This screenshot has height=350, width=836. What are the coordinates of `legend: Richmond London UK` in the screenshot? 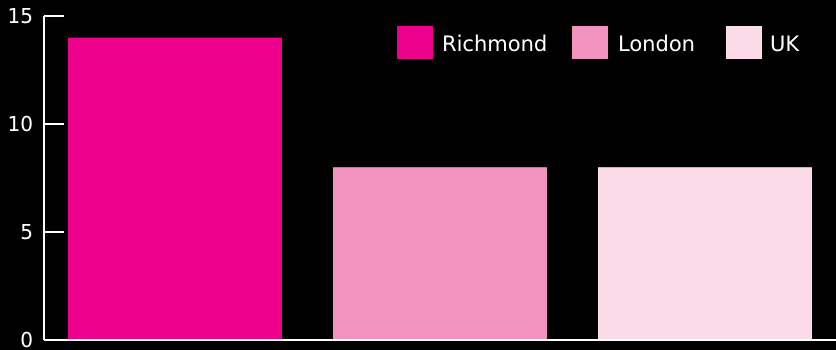 It's located at (598, 42).